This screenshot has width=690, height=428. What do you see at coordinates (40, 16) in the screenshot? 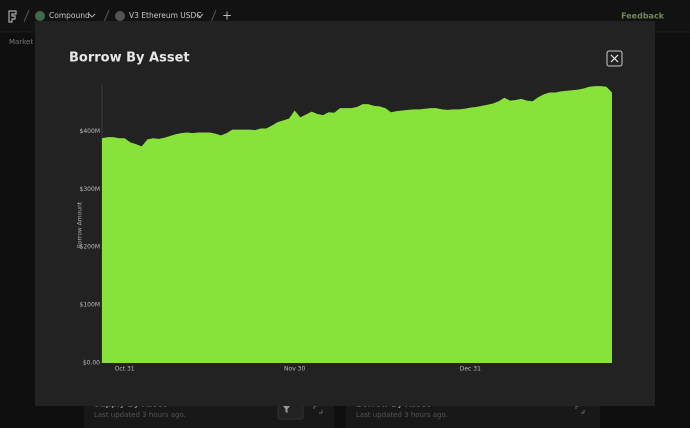
I see `compound-icon` at bounding box center [40, 16].